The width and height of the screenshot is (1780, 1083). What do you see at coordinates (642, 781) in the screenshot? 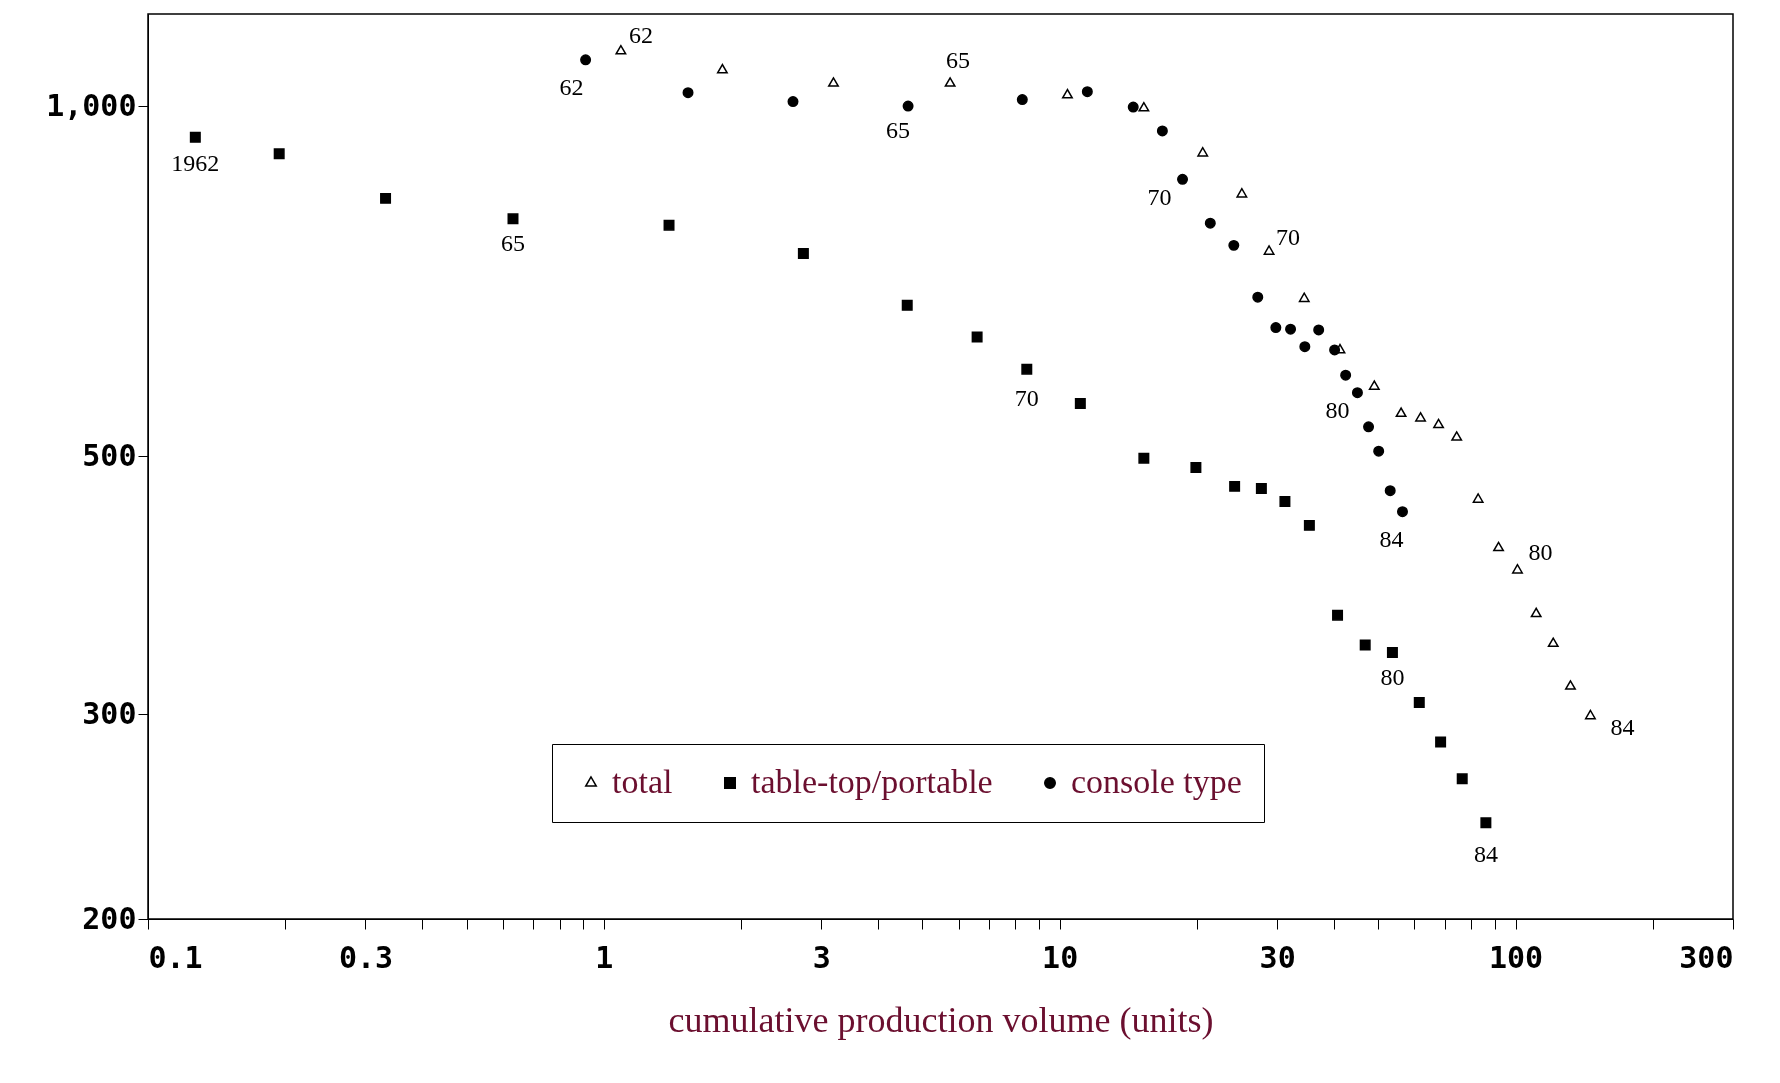
I see `legend-label: total` at bounding box center [642, 781].